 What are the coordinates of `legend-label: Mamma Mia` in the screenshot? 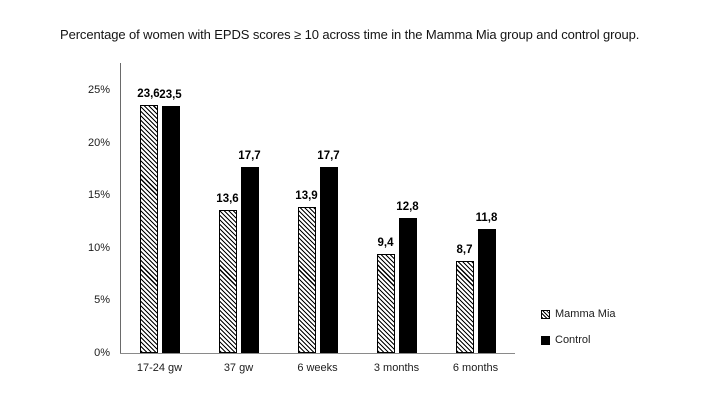 It's located at (585, 314).